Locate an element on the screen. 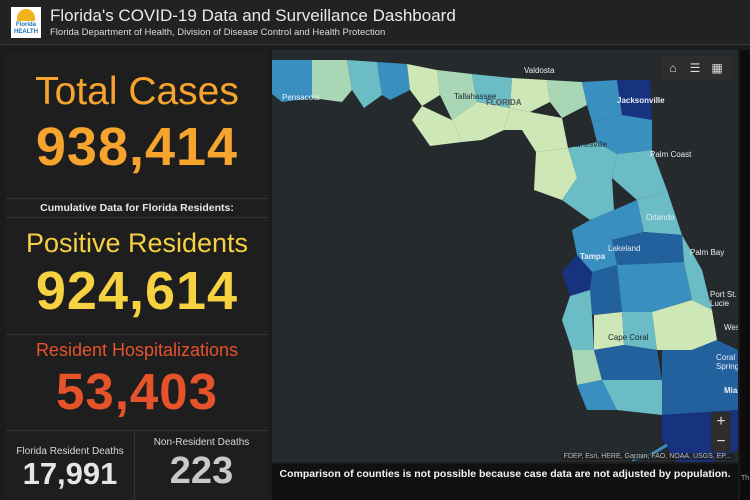 This screenshot has height=500, width=750. city-label: Miam is located at coordinates (731, 390).